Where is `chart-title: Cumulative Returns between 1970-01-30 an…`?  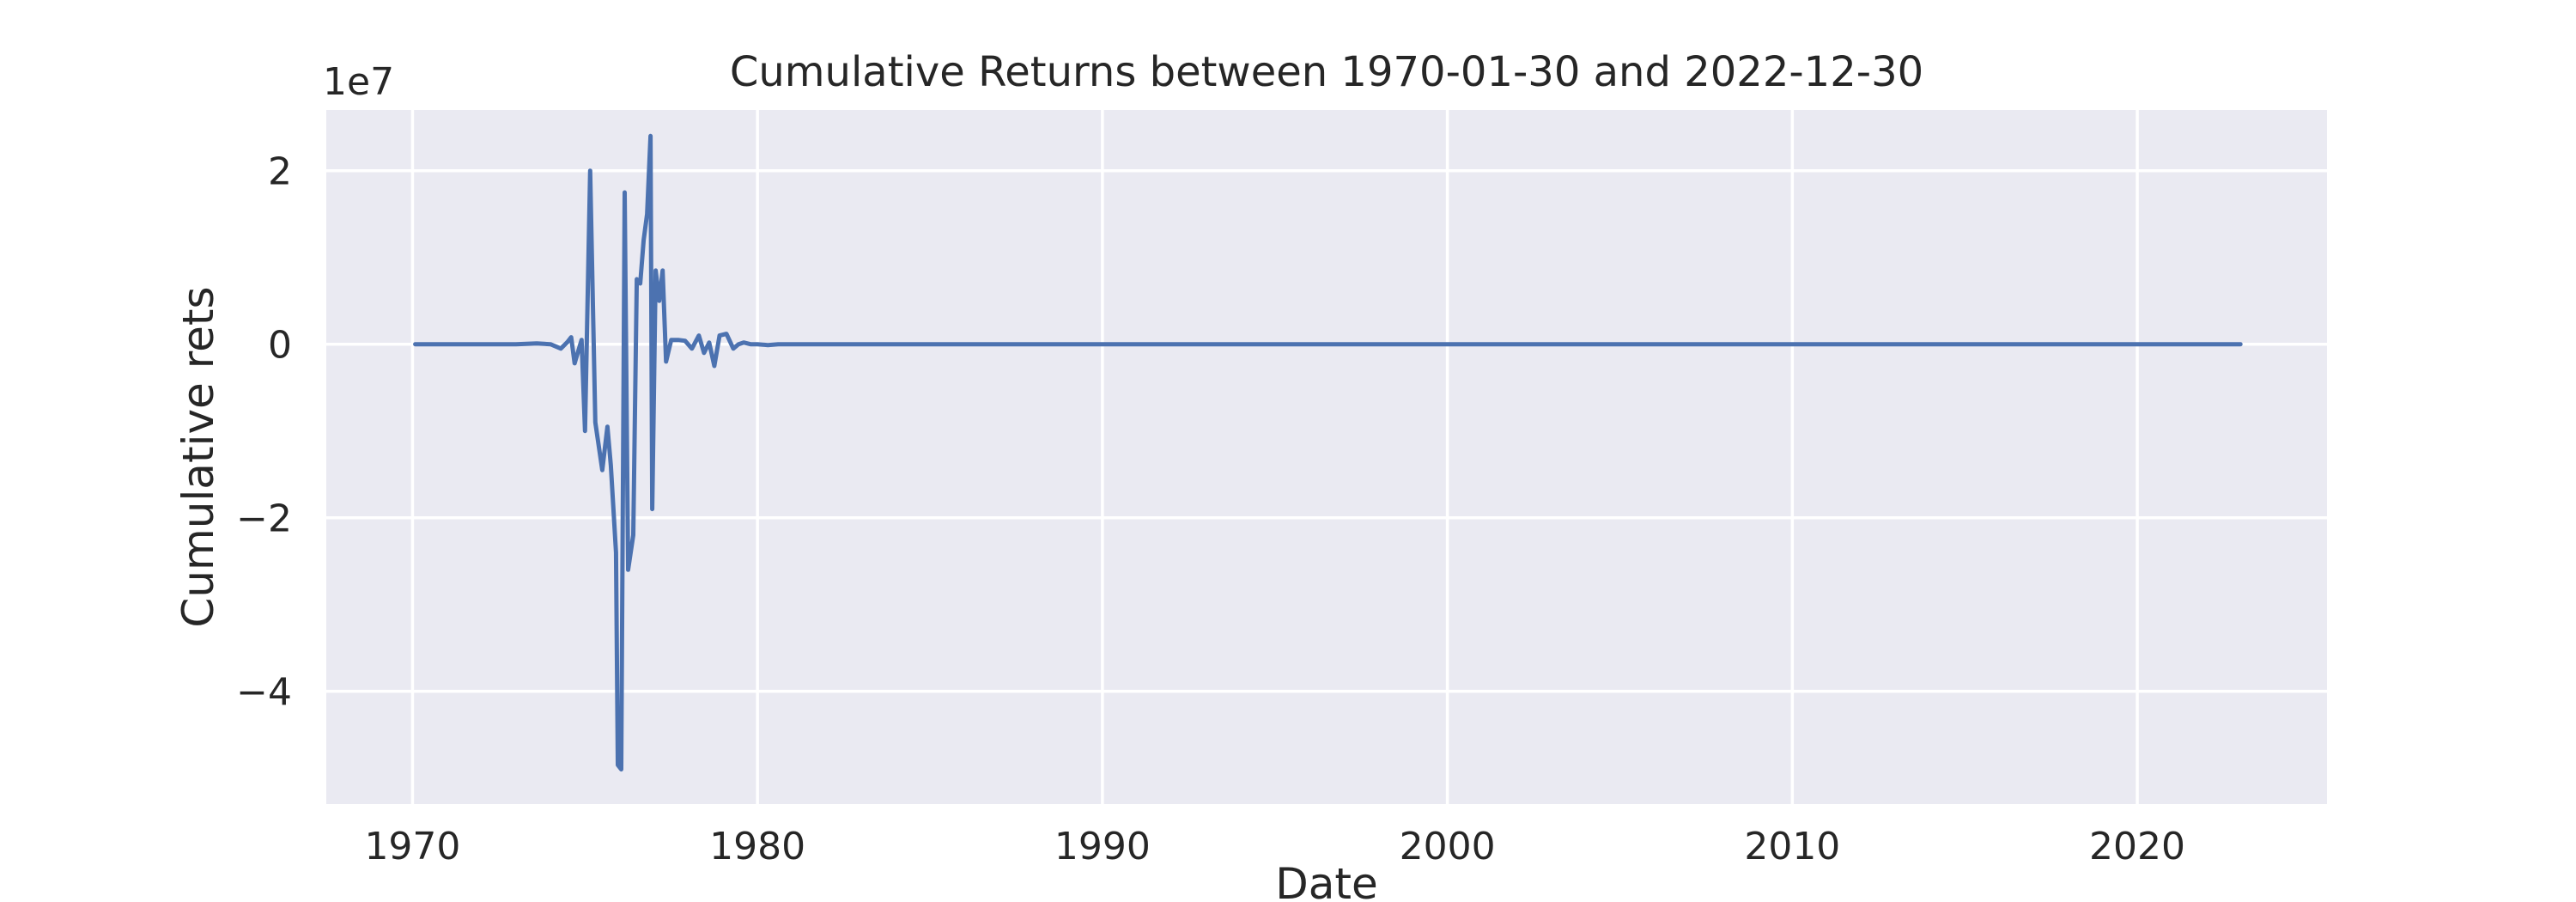 chart-title: Cumulative Returns between 1970-01-30 an… is located at coordinates (1327, 72).